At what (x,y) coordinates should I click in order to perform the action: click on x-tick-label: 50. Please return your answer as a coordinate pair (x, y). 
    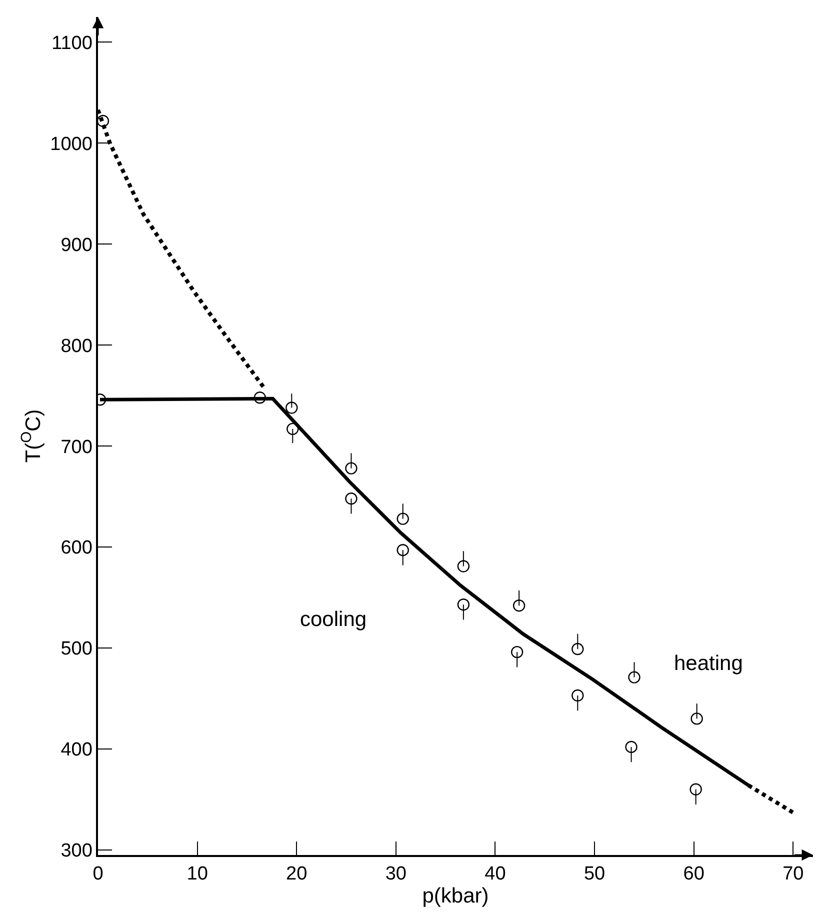
    Looking at the image, I should click on (595, 874).